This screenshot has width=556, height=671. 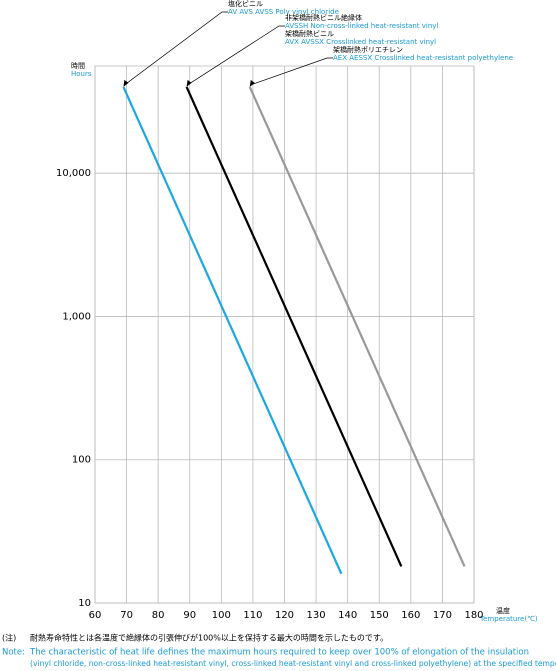 I want to click on x-tick-label: 170, so click(x=442, y=615).